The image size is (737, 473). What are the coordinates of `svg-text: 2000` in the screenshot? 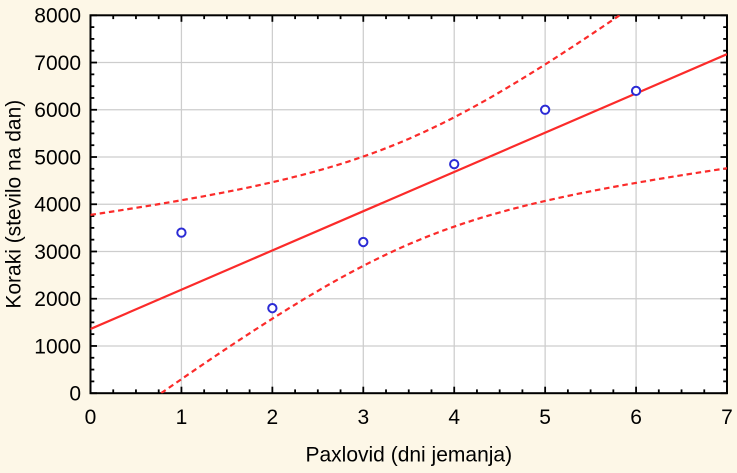 It's located at (57, 299).